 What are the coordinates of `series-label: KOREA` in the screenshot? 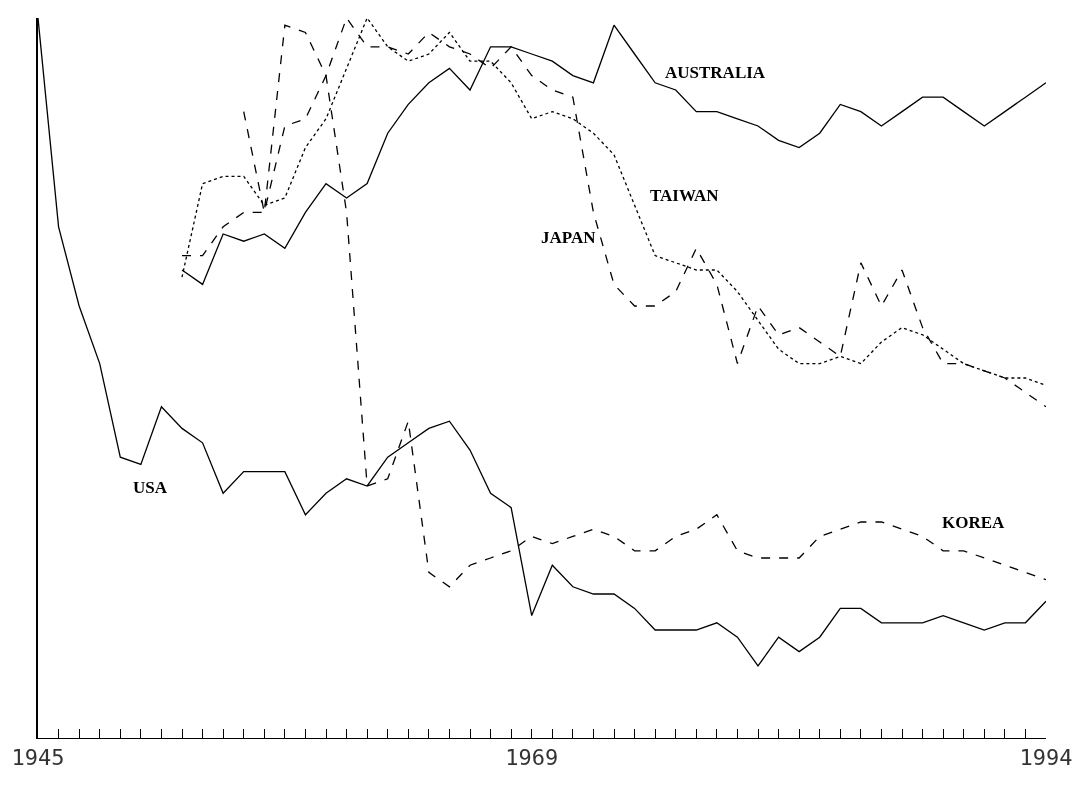 It's located at (974, 522).